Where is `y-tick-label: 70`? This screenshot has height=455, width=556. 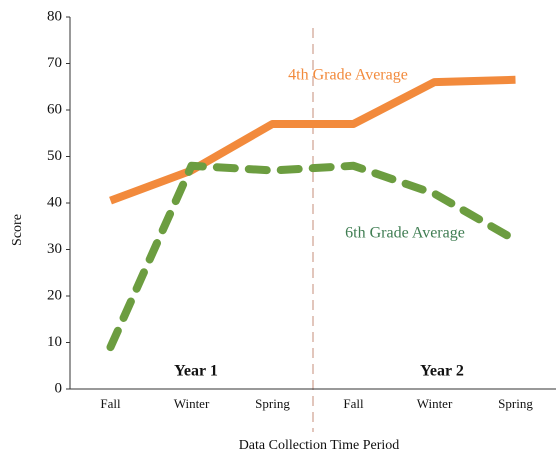 y-tick-label: 70 is located at coordinates (54, 63).